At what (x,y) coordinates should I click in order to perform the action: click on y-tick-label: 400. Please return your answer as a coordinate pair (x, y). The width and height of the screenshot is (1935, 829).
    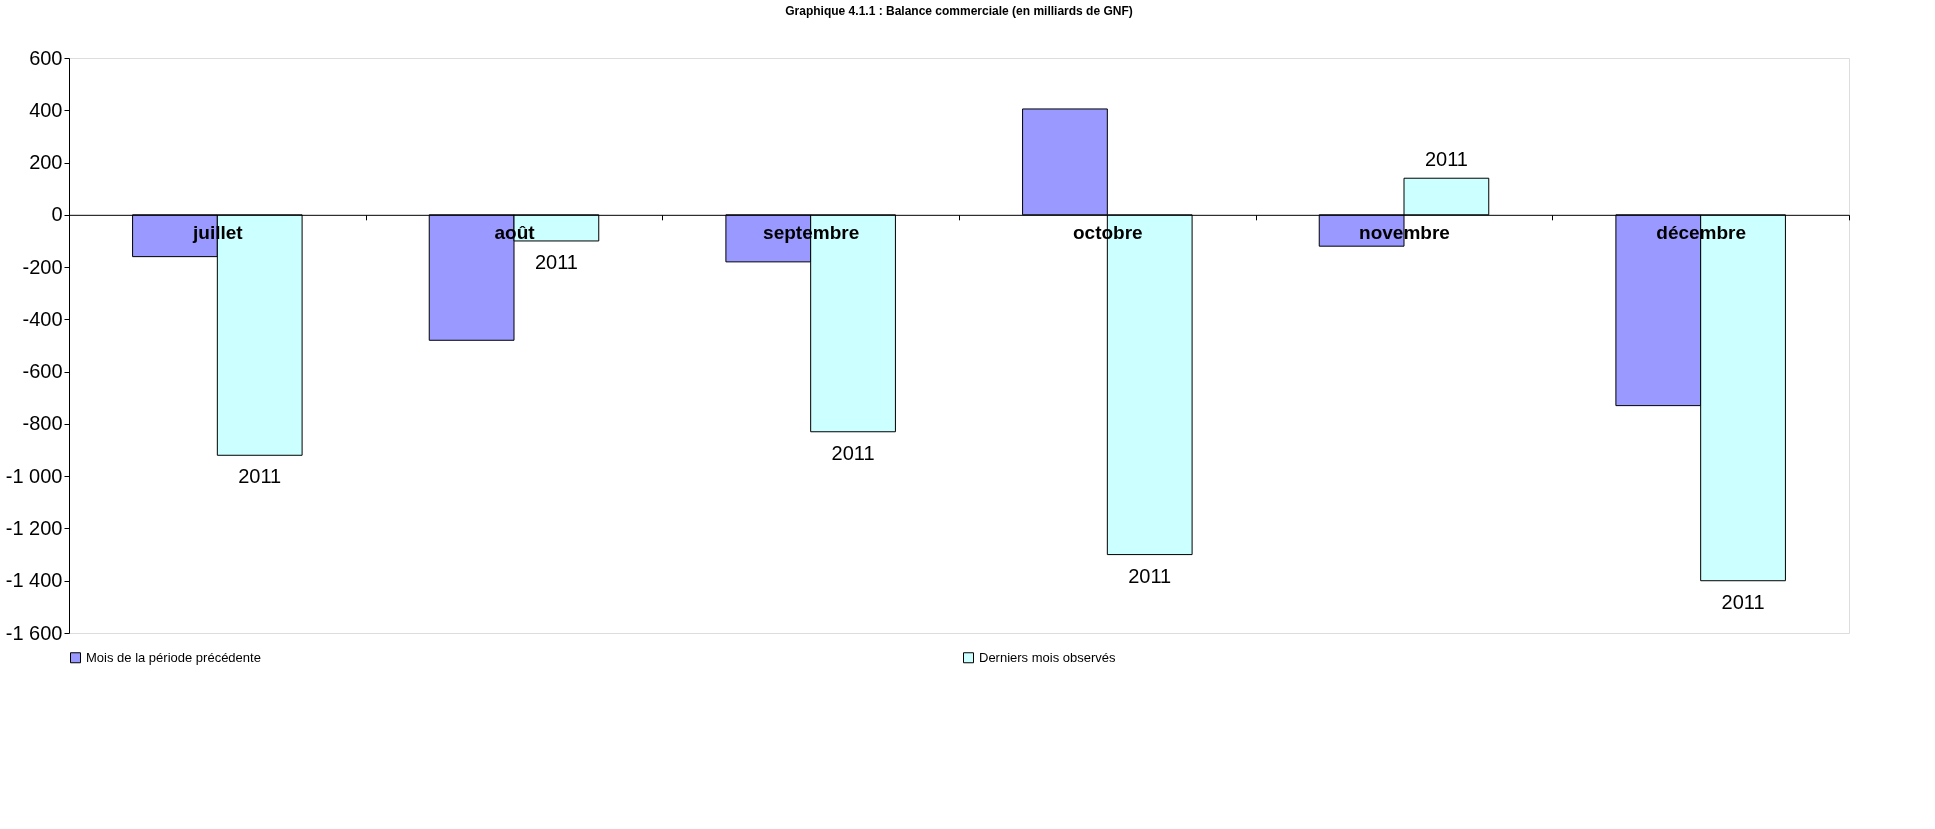
    Looking at the image, I should click on (46, 109).